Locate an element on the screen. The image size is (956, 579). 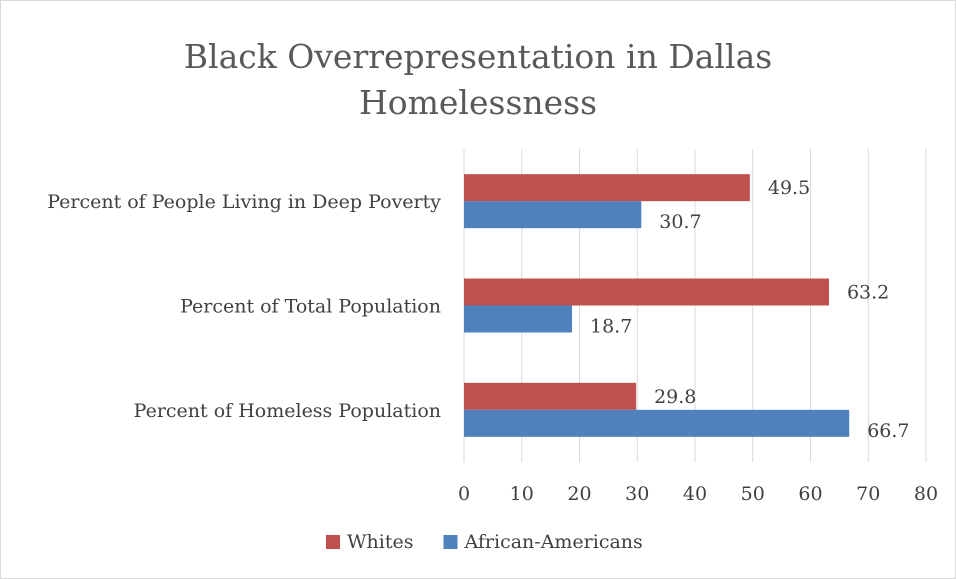
data-label-whites-2: 29.8 is located at coordinates (675, 397).